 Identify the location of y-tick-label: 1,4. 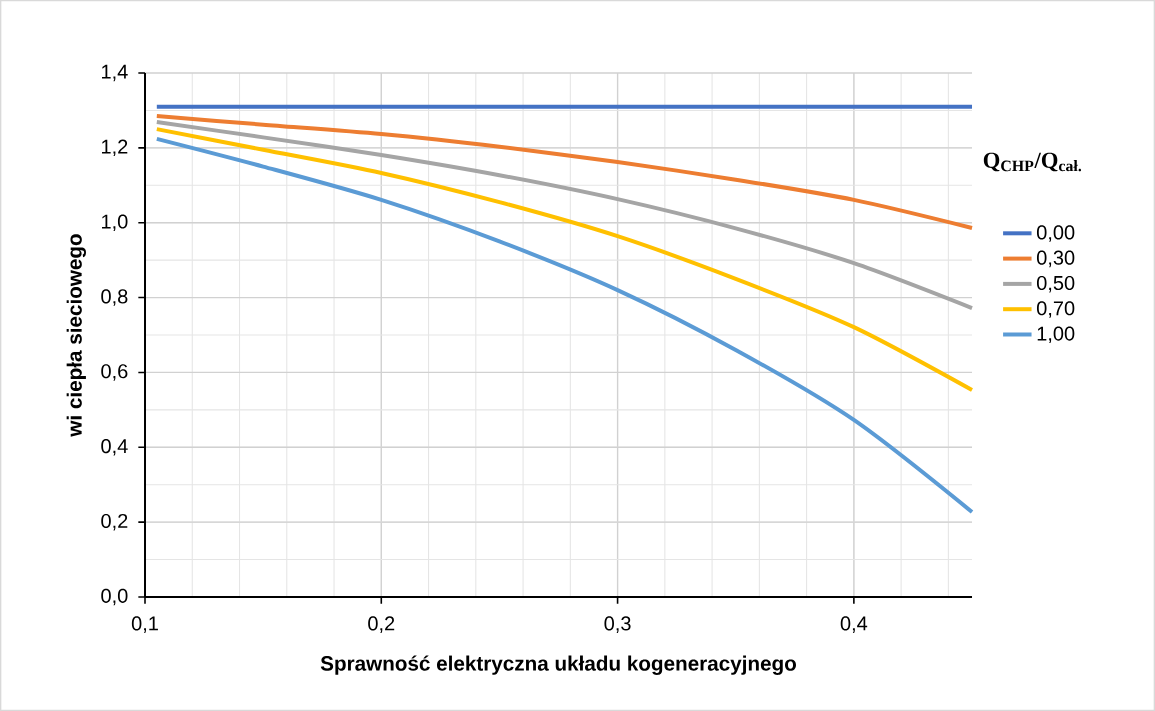
(115, 73).